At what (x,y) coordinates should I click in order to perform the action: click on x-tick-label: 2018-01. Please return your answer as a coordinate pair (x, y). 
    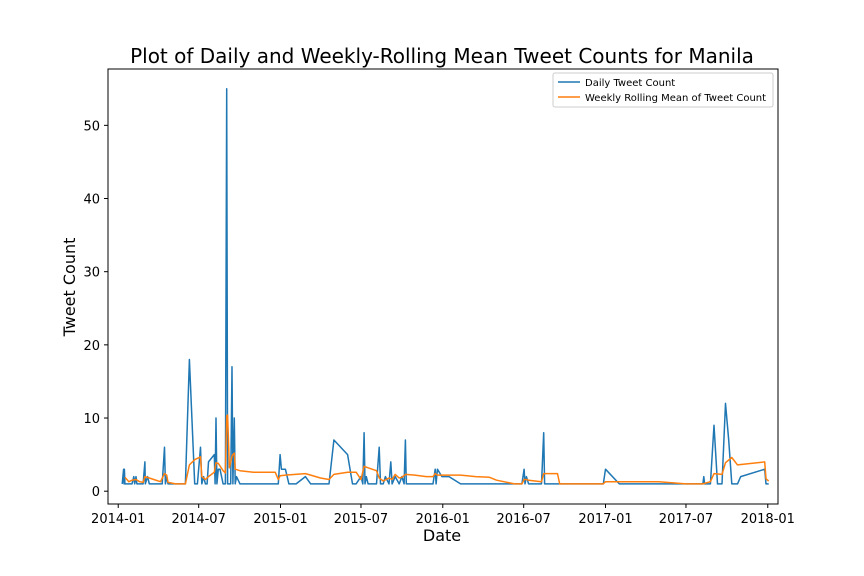
    Looking at the image, I should click on (768, 519).